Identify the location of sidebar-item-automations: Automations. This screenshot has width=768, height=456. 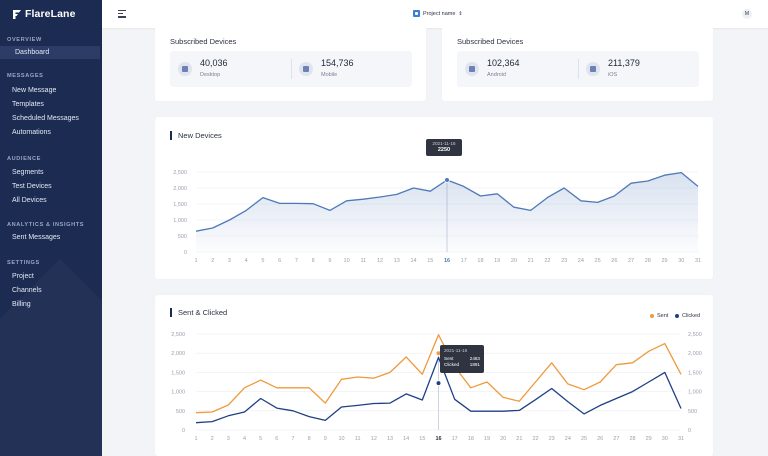
(31, 132).